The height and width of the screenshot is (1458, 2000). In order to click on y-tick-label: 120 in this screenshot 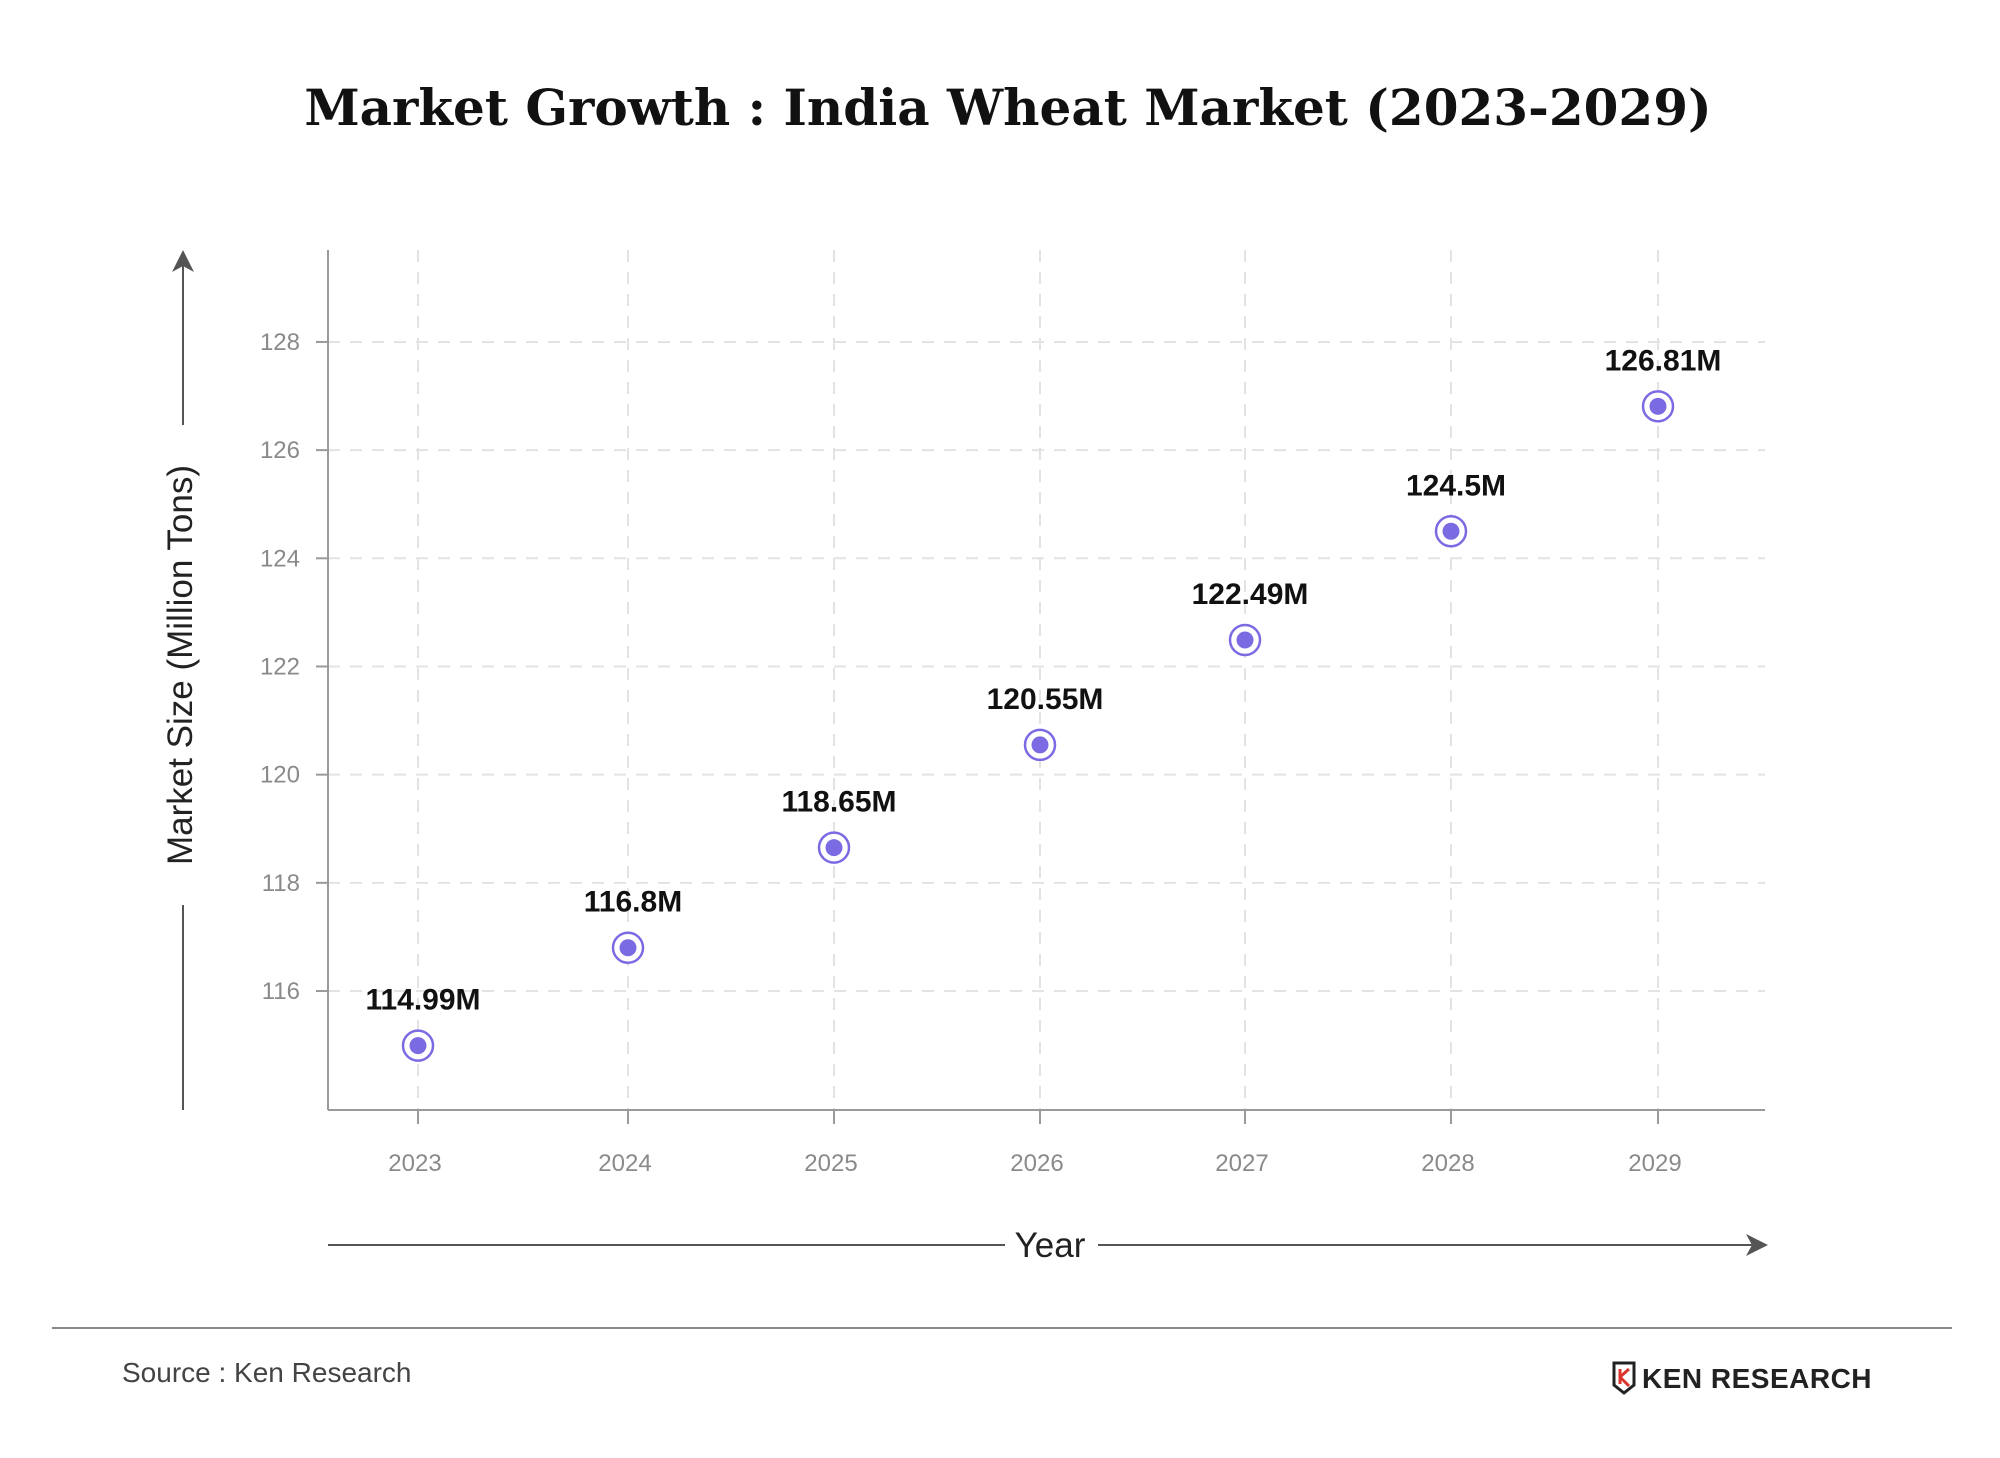, I will do `click(280, 775)`.